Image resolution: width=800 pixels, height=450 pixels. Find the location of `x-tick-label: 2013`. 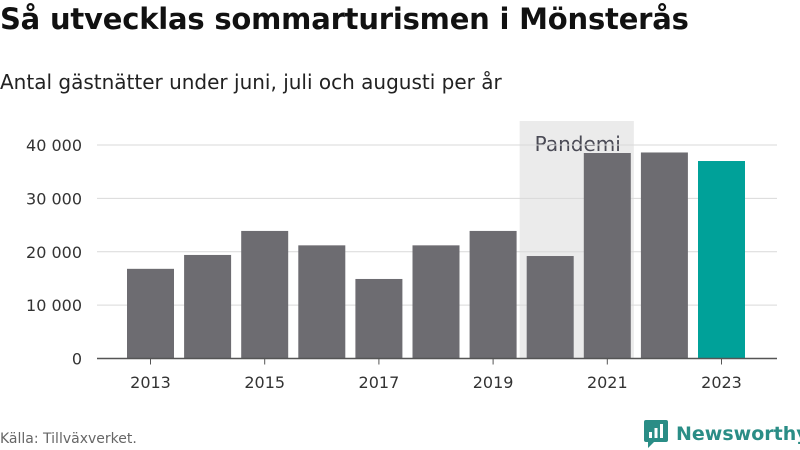

x-tick-label: 2013 is located at coordinates (150, 382).